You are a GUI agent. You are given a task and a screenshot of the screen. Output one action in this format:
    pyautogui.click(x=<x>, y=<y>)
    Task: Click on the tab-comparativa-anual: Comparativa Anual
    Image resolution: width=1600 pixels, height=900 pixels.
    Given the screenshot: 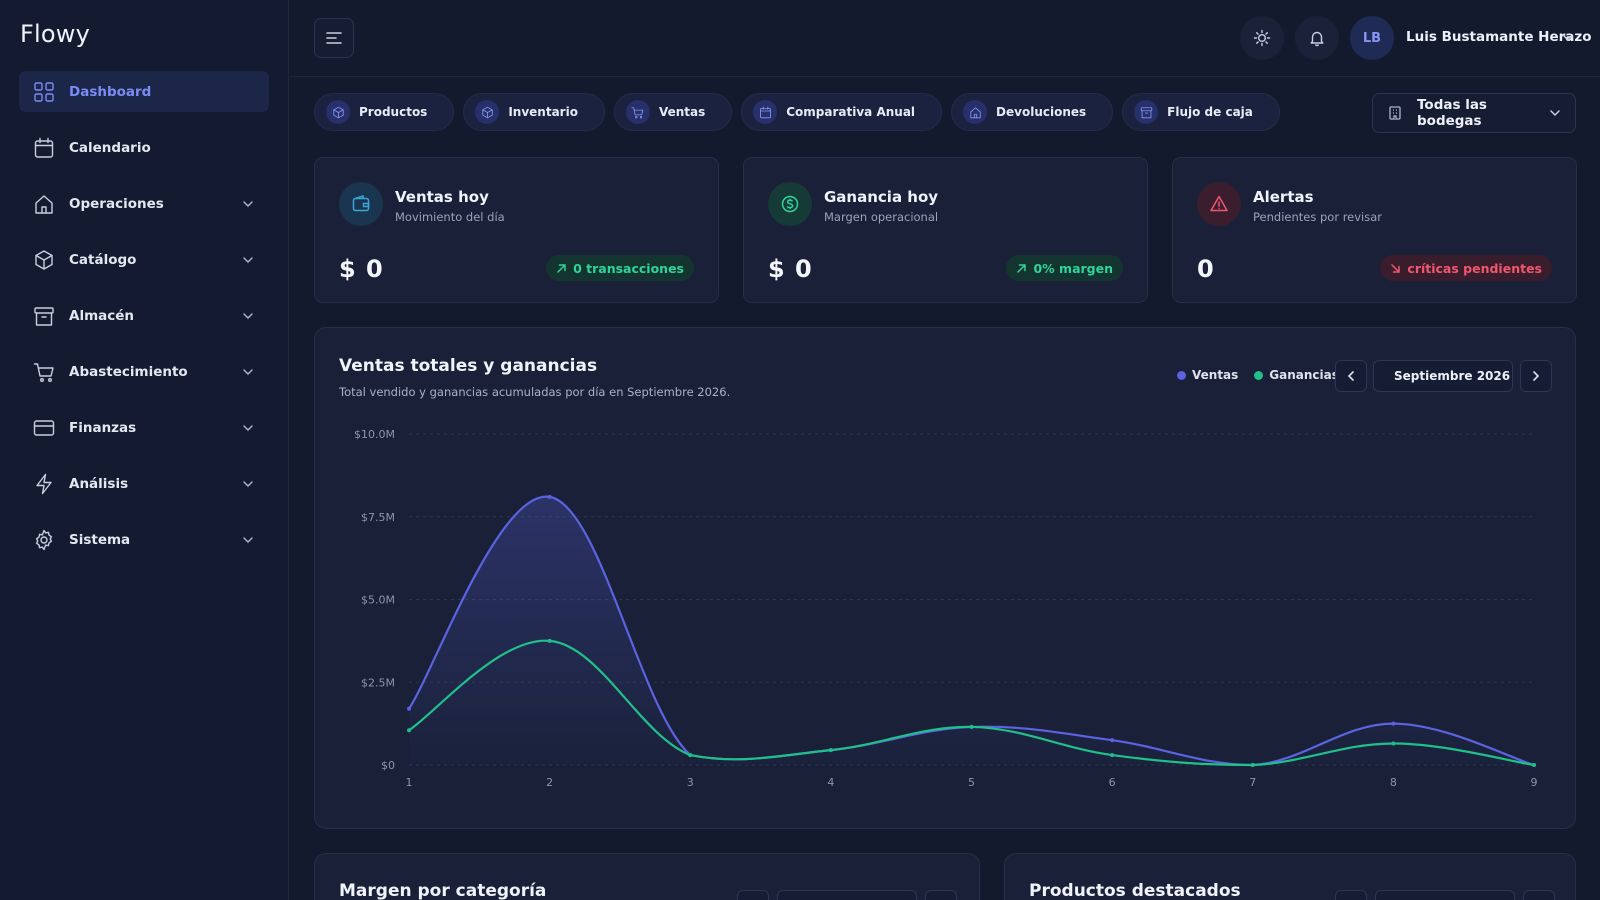 What is the action you would take?
    pyautogui.click(x=842, y=112)
    